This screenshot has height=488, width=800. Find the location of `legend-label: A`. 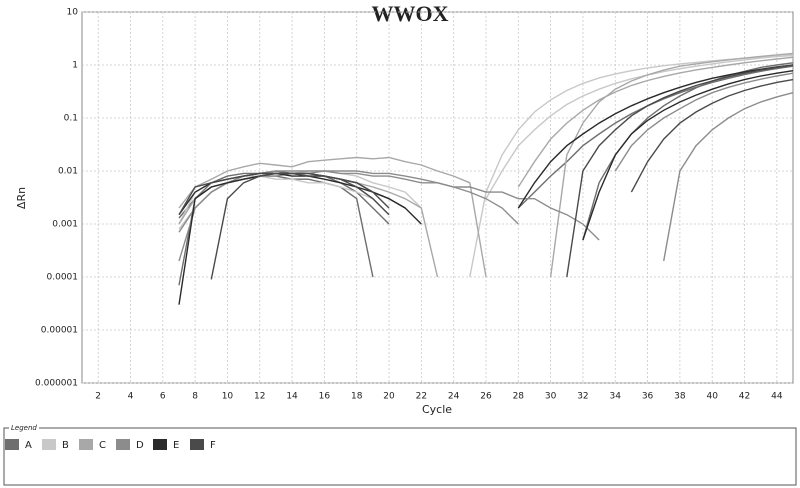

legend-label: A is located at coordinates (28, 445).